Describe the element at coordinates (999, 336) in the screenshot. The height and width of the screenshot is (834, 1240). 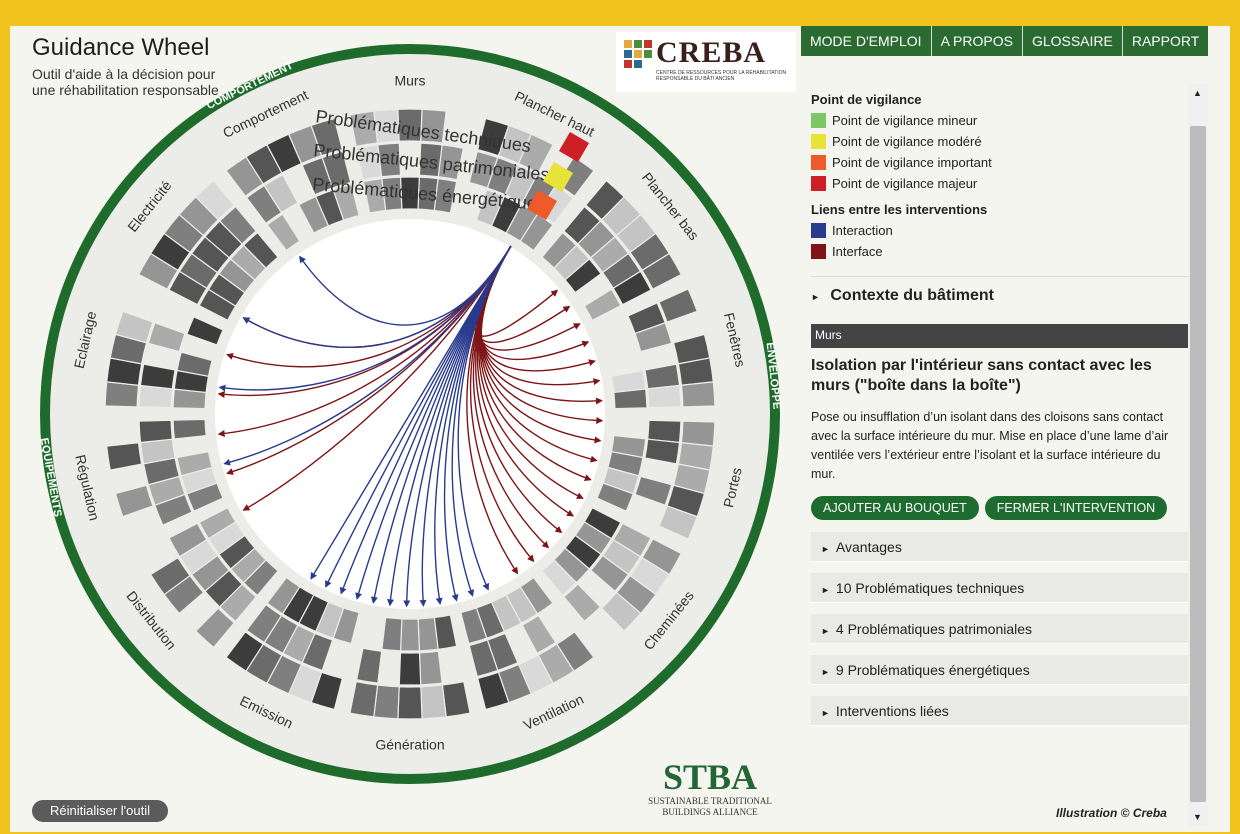
I see `intervention-category: Murs` at that location.